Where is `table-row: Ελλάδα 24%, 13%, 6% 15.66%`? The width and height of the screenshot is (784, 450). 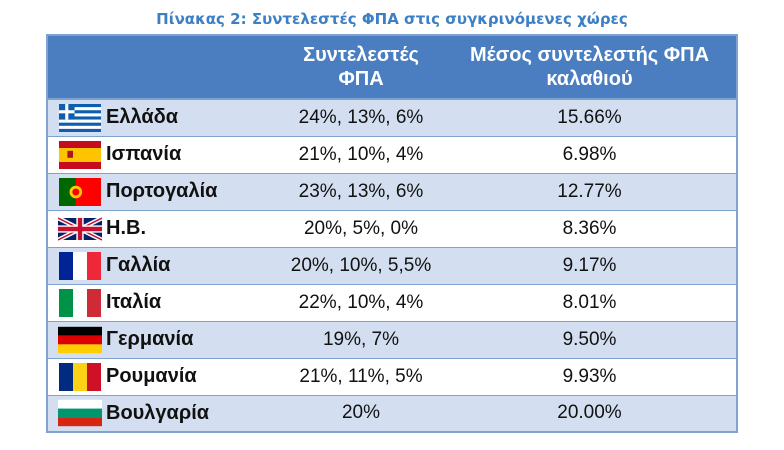 table-row: Ελλάδα 24%, 13%, 6% 15.66% is located at coordinates (392, 117).